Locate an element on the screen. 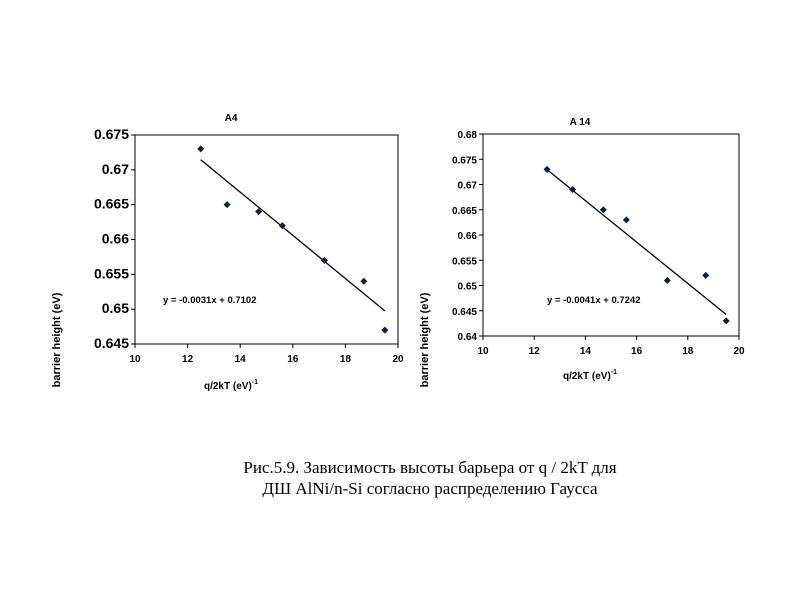 This screenshot has width=800, height=600. plot-frame is located at coordinates (266, 239).